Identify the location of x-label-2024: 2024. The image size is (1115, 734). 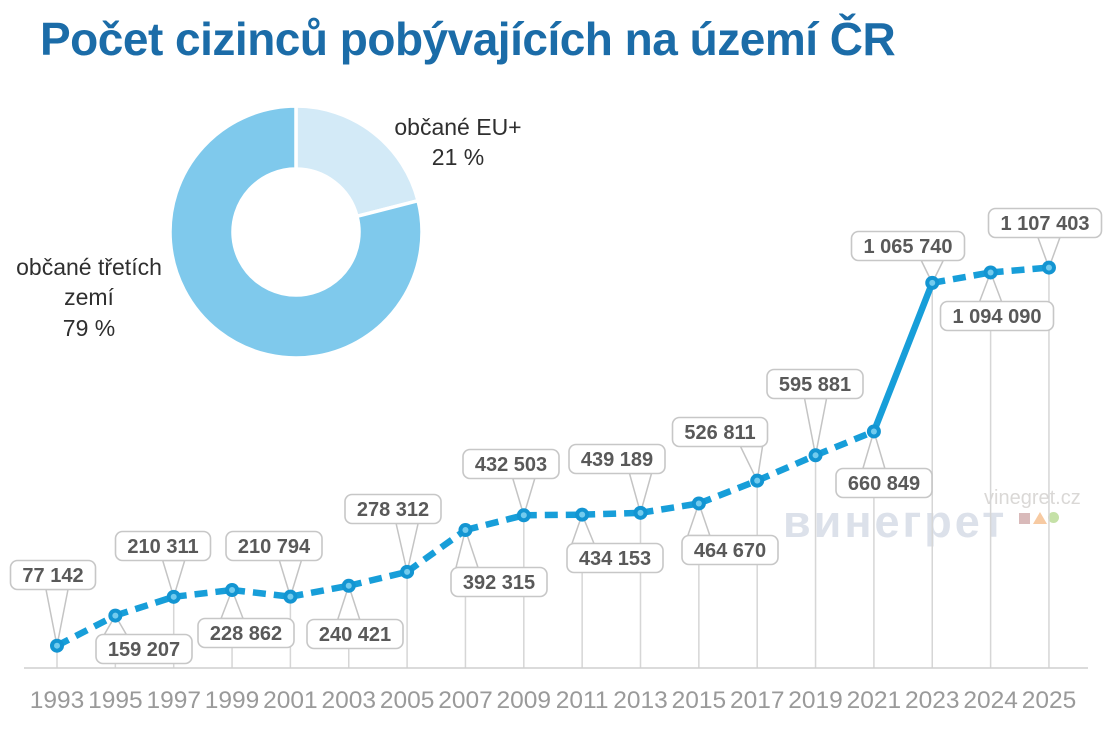
(990, 700).